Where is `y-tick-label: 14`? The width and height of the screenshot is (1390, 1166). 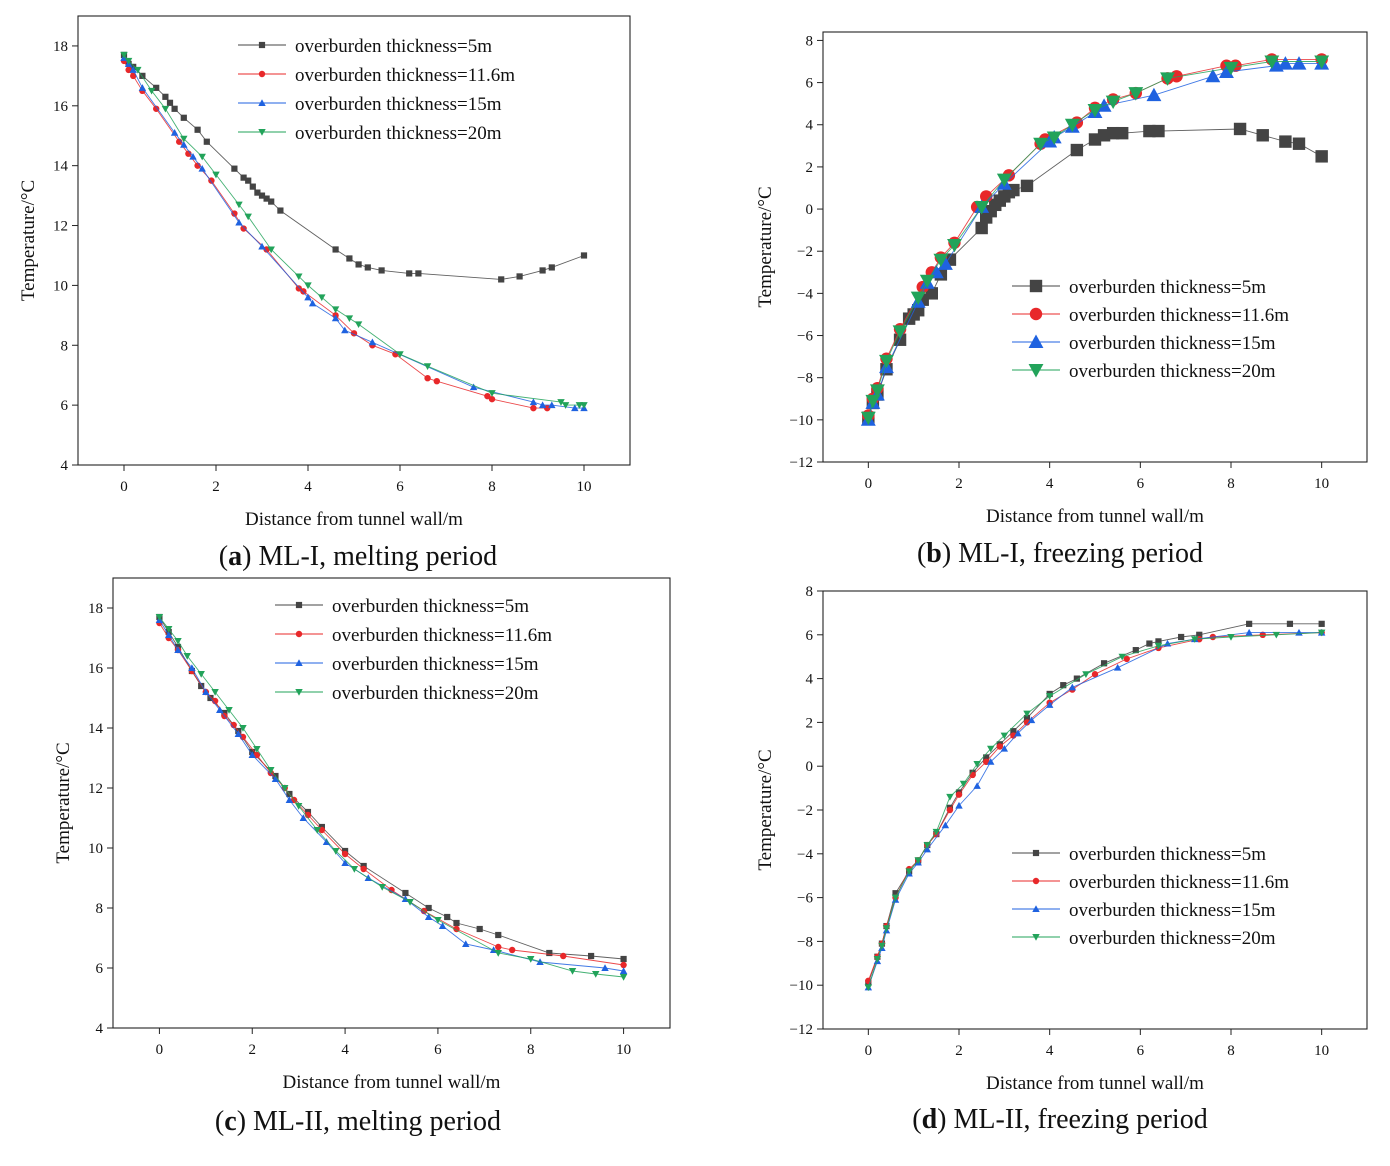 y-tick-label: 14 is located at coordinates (96, 729).